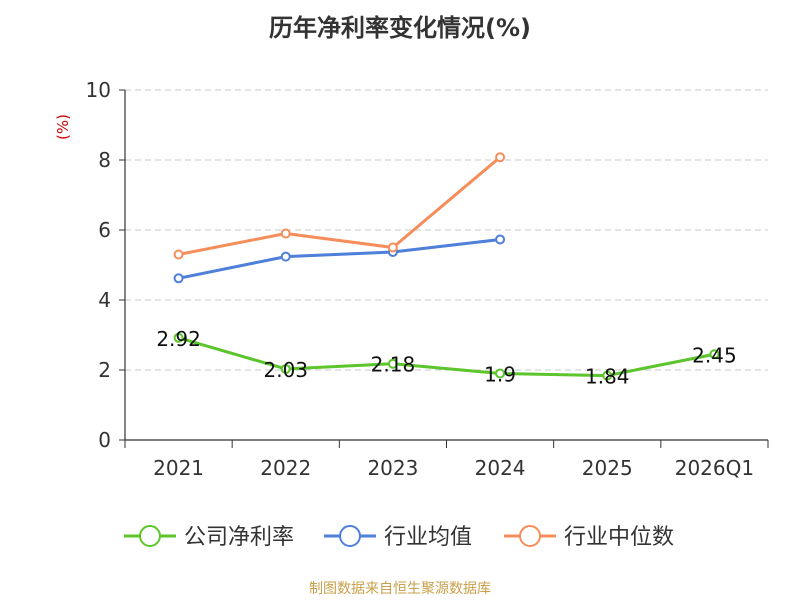 The width and height of the screenshot is (800, 600). I want to click on x-tick-label: 2023, so click(392, 468).